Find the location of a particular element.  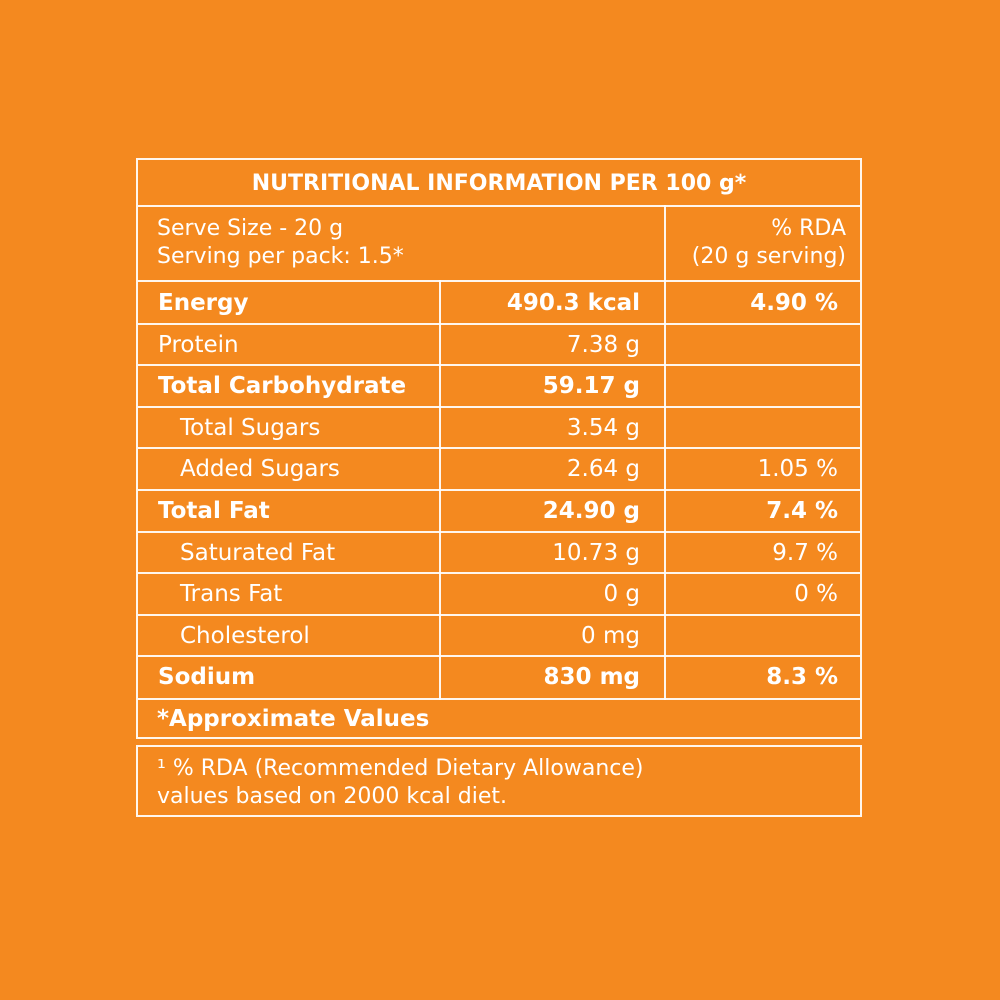

nutrient-name: Energy is located at coordinates (203, 303).